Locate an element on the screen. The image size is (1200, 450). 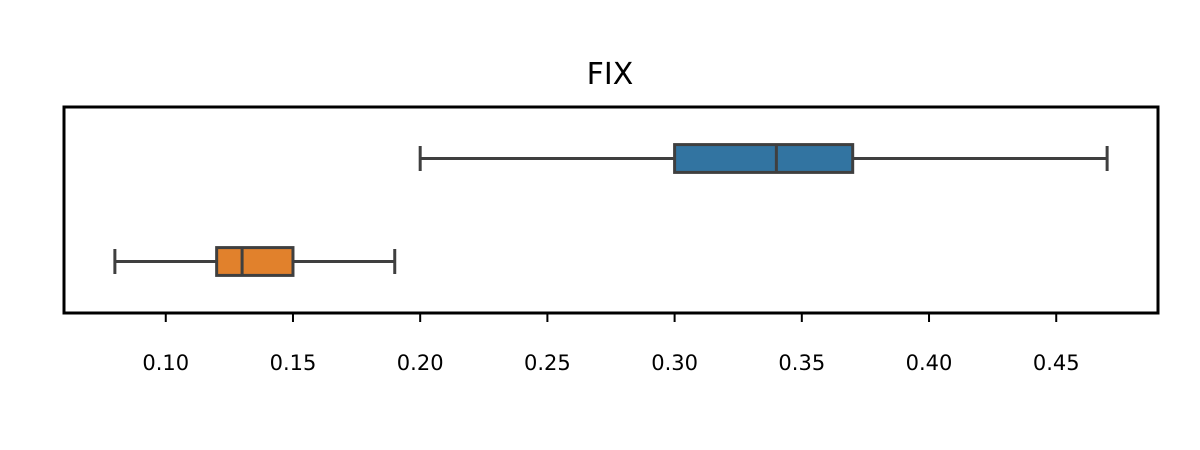
x-tick-label: 0.45 is located at coordinates (1056, 363).